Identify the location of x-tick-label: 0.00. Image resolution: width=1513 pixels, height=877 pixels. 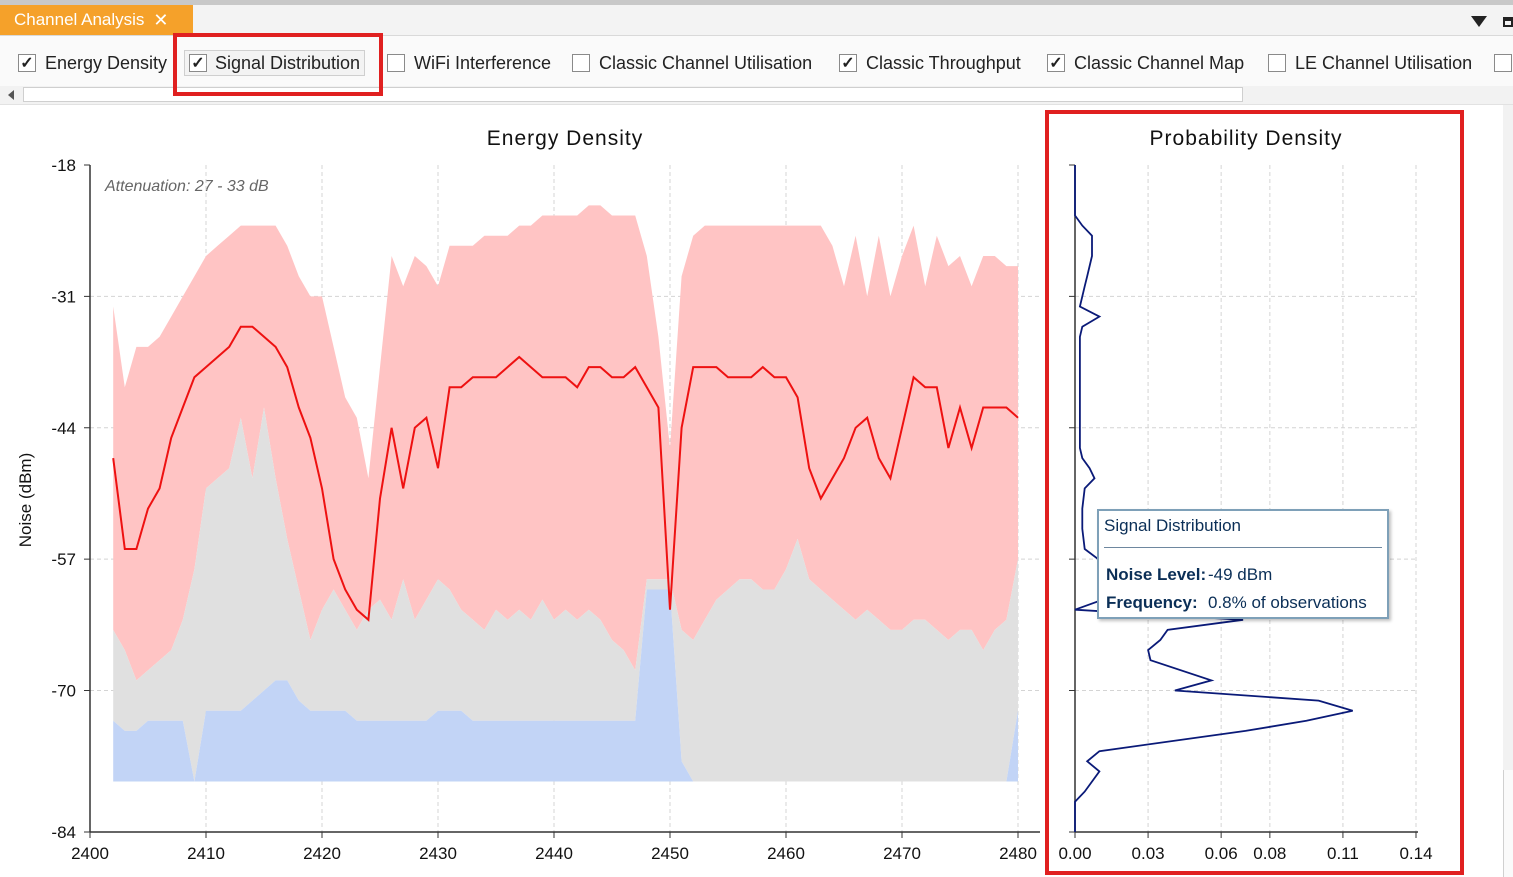
(1074, 853).